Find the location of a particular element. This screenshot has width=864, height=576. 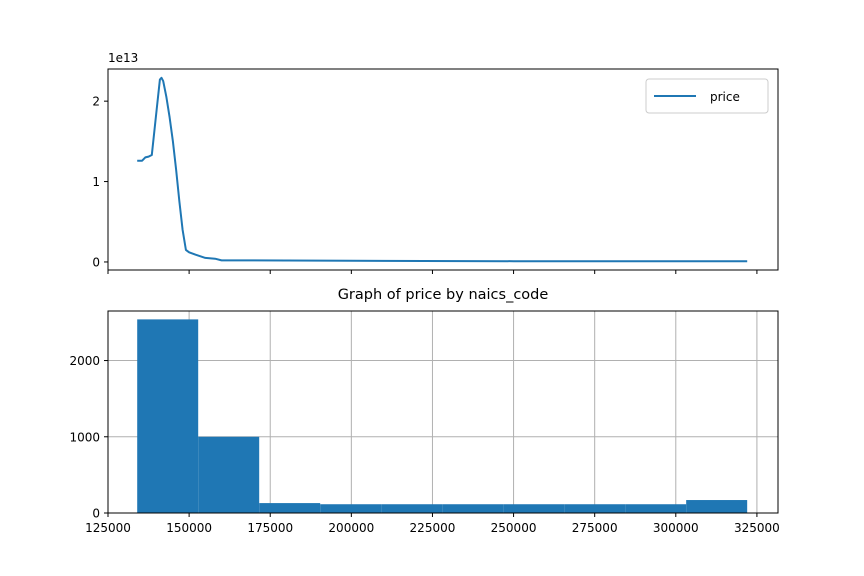

line-x-axis is located at coordinates (432, 272).